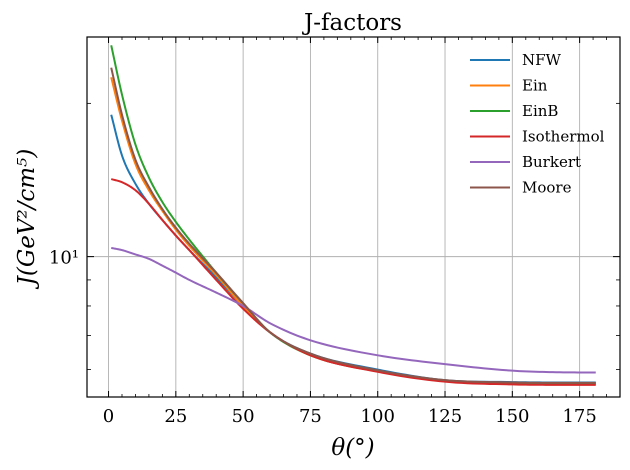  What do you see at coordinates (243, 416) in the screenshot?
I see `x-tick-label: 50` at bounding box center [243, 416].